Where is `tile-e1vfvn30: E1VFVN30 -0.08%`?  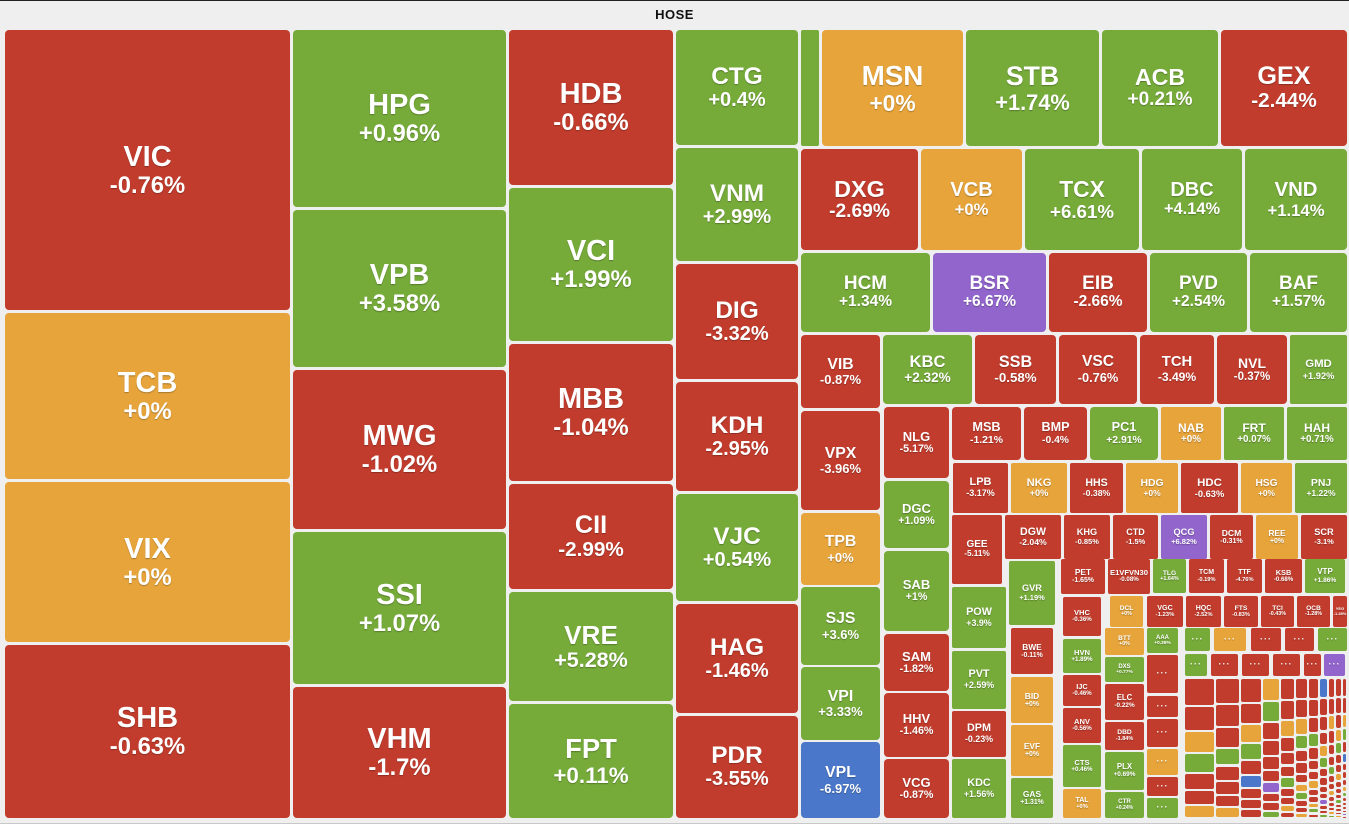
tile-e1vfvn30: E1VFVN30 -0.08% is located at coordinates (1129, 576).